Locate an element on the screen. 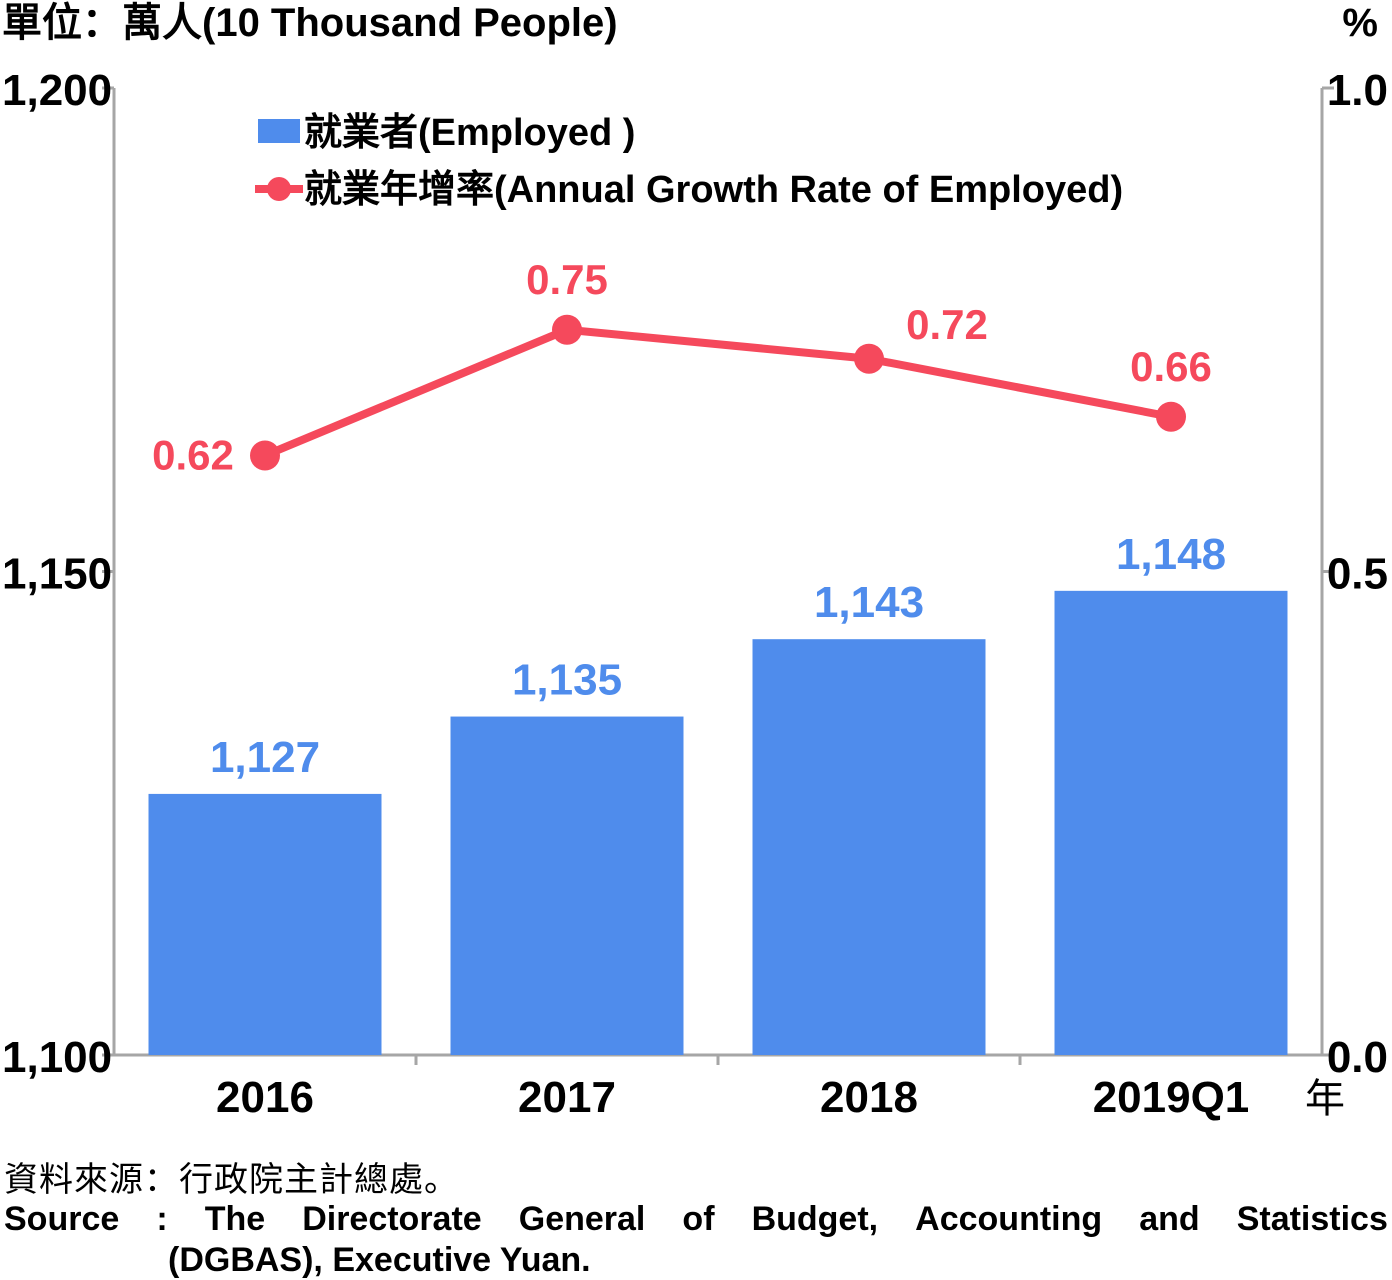 The height and width of the screenshot is (1280, 1392). source-english-line2: (DGBAS), Executive Yuan. is located at coordinates (379, 1260).